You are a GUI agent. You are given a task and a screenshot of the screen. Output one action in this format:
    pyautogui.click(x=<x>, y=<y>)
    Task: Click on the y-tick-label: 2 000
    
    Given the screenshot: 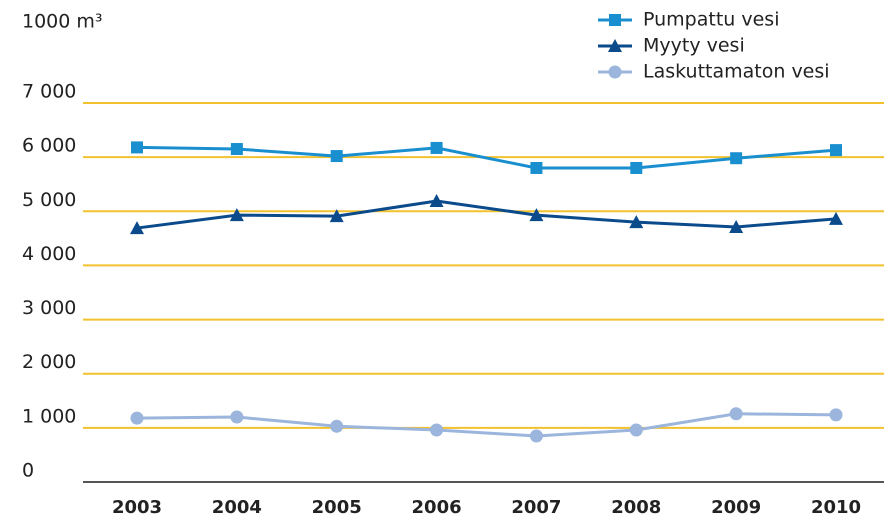 What is the action you would take?
    pyautogui.click(x=49, y=362)
    